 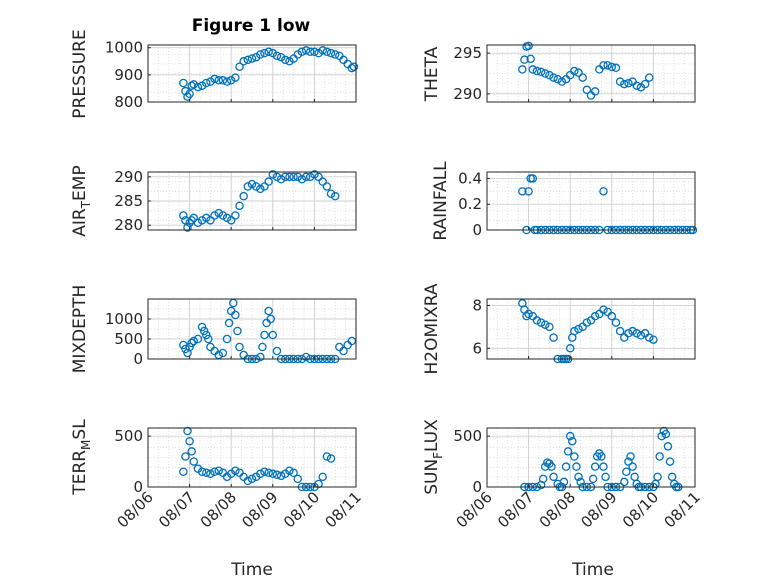 What do you see at coordinates (213, 329) in the screenshot?
I see `panel-mixdepth: 0 500 1000 MIXDEPTH` at bounding box center [213, 329].